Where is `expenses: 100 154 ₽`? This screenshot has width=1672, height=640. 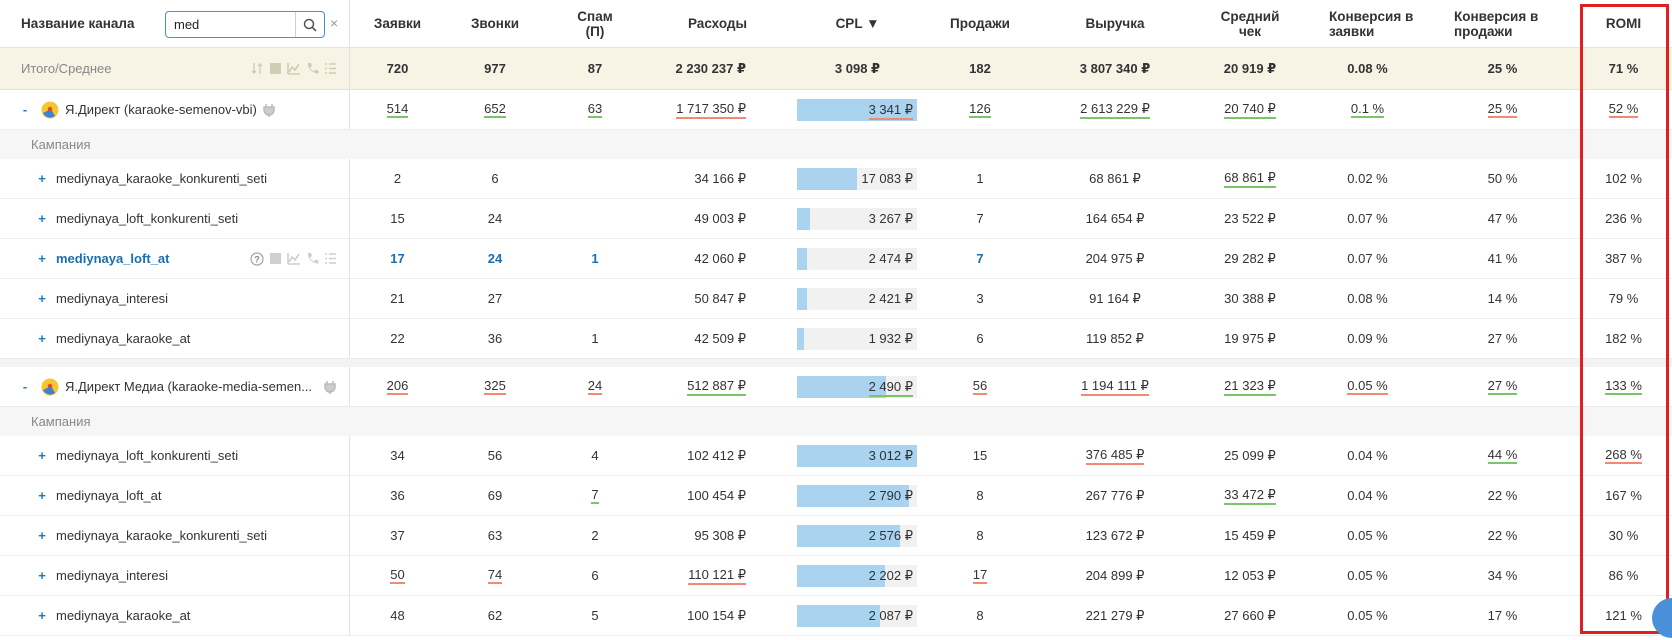 expenses: 100 154 ₽ is located at coordinates (716, 615).